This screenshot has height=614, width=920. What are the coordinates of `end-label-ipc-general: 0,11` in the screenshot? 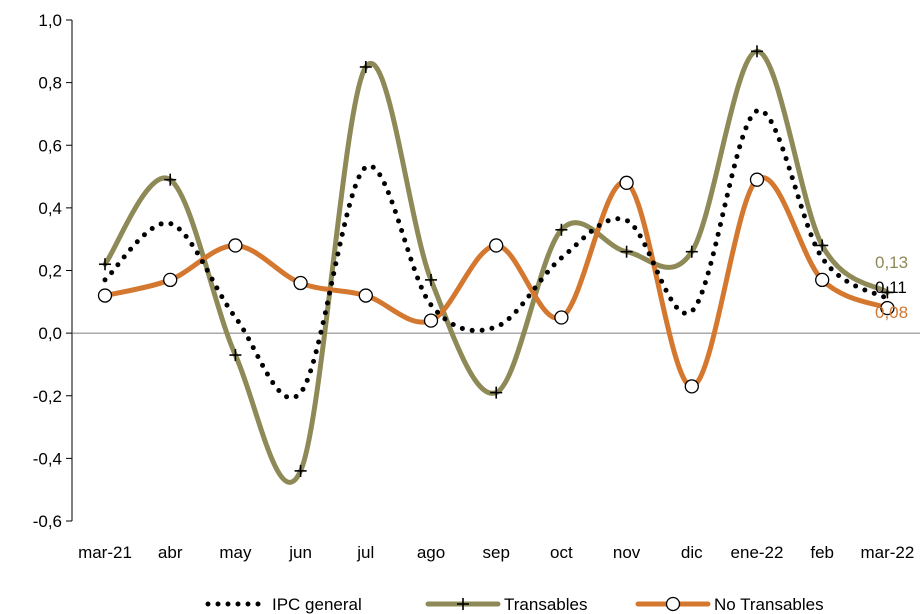 It's located at (891, 287).